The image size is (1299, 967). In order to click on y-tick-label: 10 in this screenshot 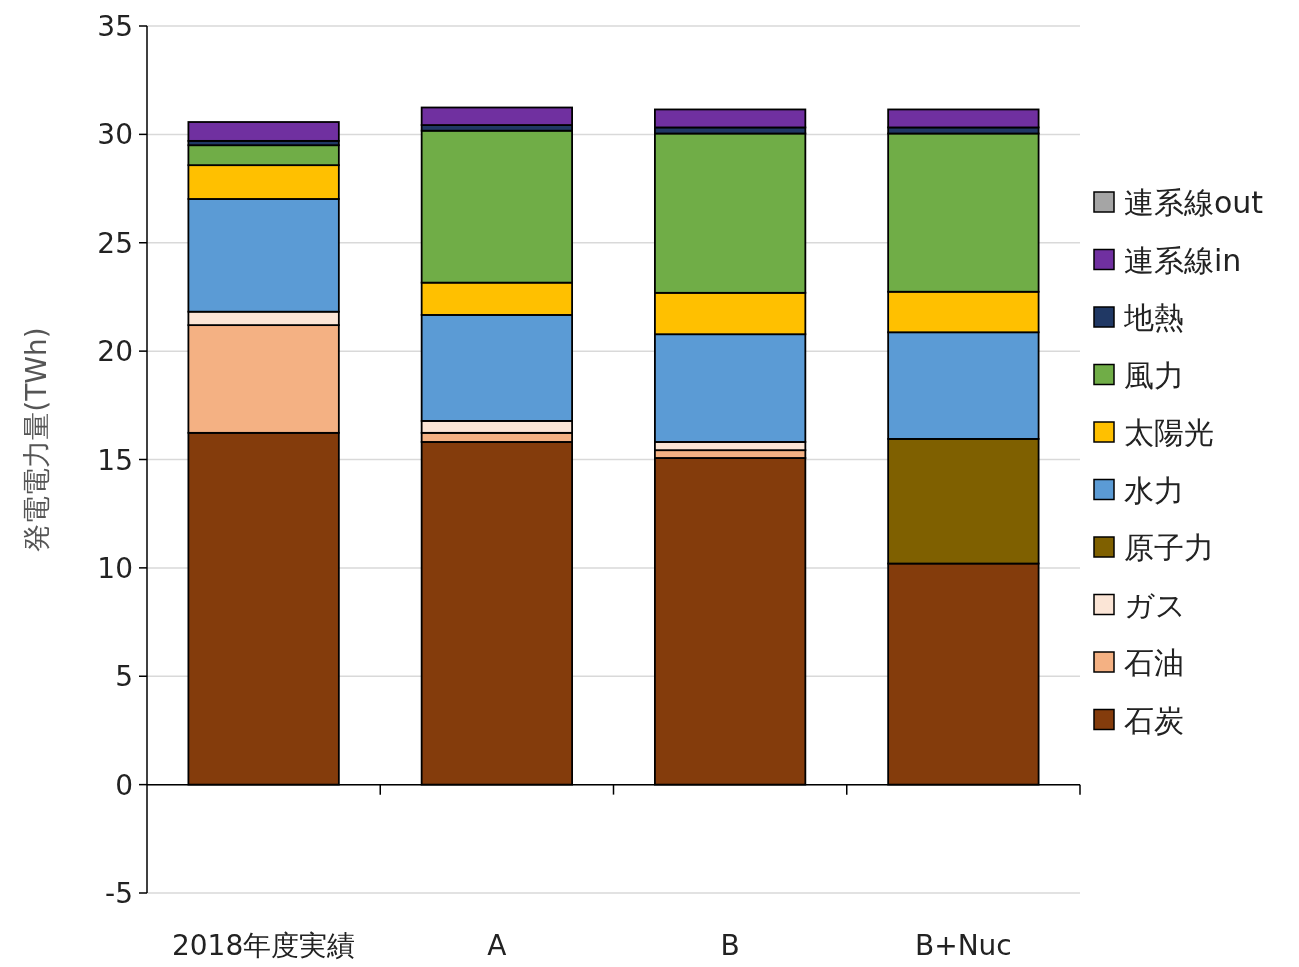, I will do `click(115, 568)`.